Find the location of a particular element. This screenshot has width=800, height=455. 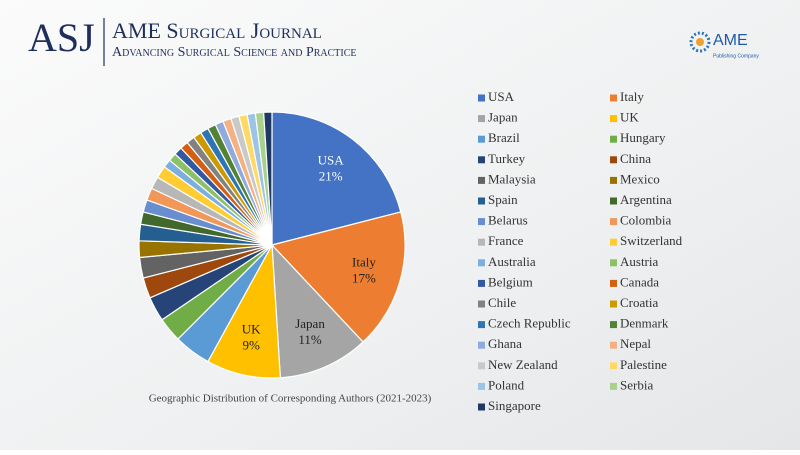

slice-value-label: 9% is located at coordinates (251, 344).